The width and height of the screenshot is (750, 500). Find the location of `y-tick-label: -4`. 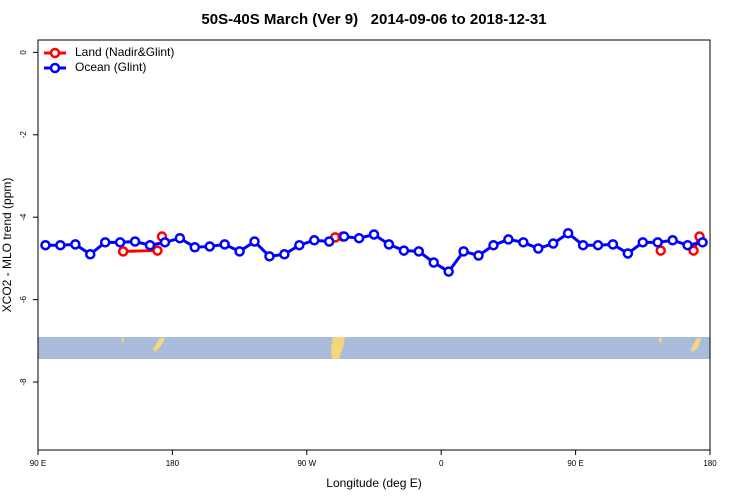

y-tick-label: -4 is located at coordinates (23, 217).